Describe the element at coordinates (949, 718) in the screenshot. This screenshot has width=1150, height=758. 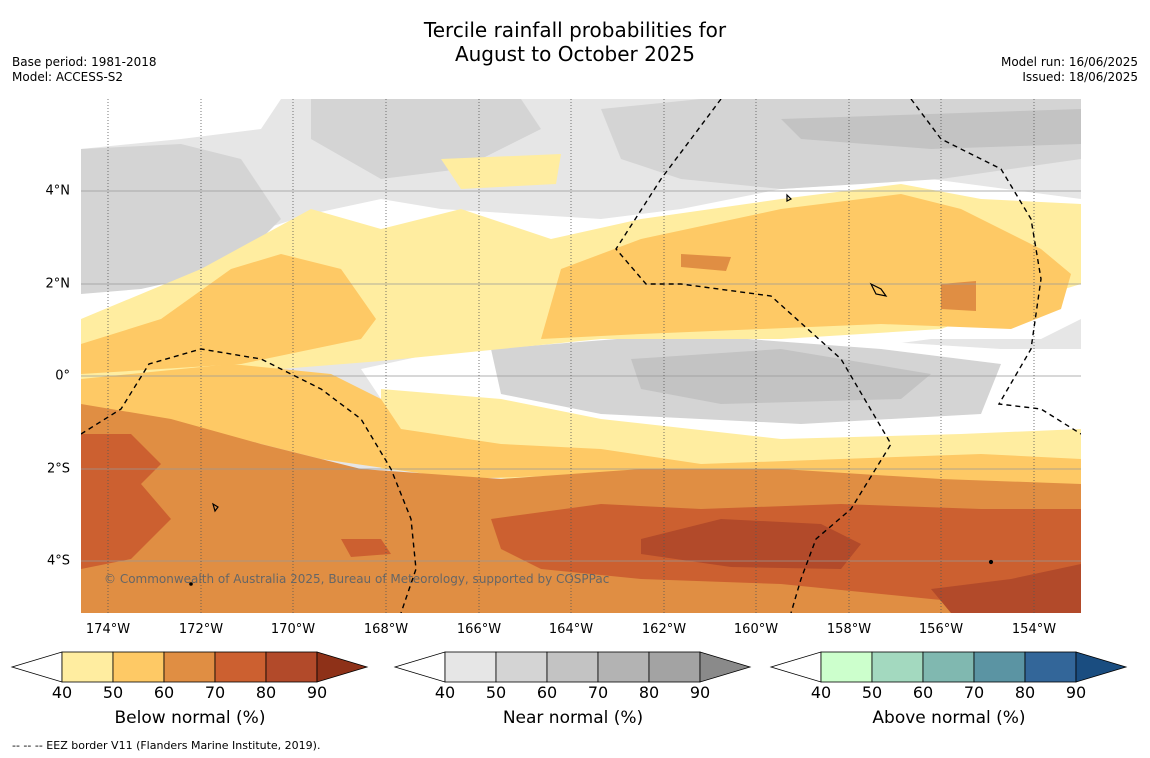
I see `cbar-above-title: Above normal (%)` at that location.